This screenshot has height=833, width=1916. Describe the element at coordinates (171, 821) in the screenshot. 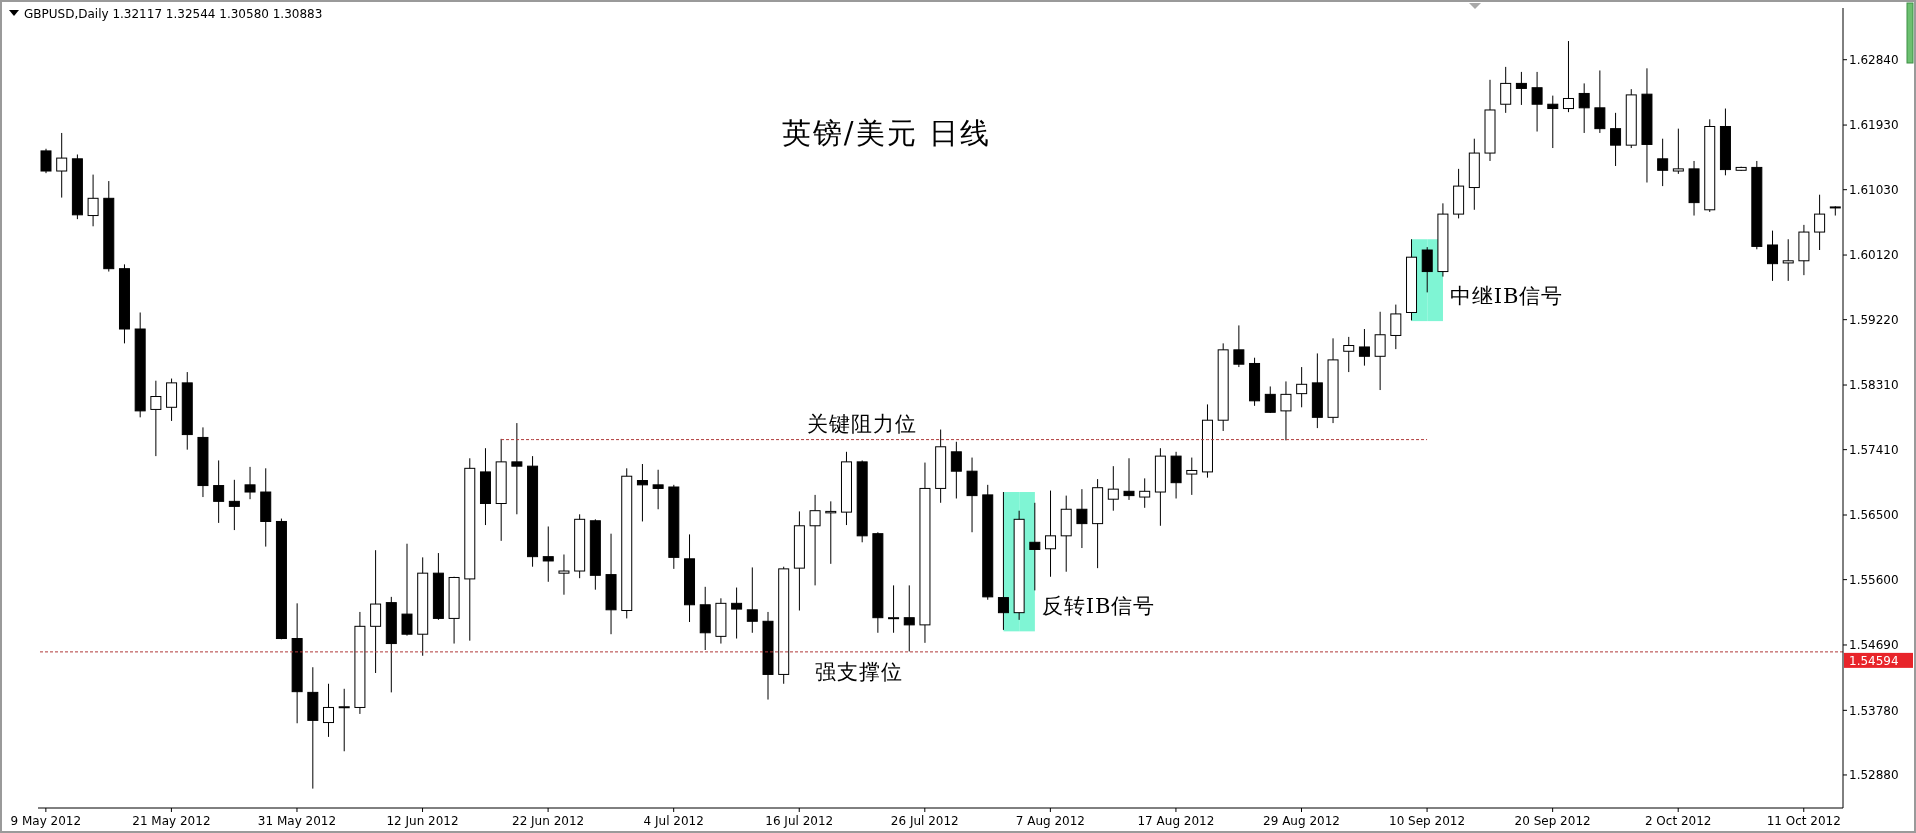

I see `x-tick-label: 21 May 2012` at that location.